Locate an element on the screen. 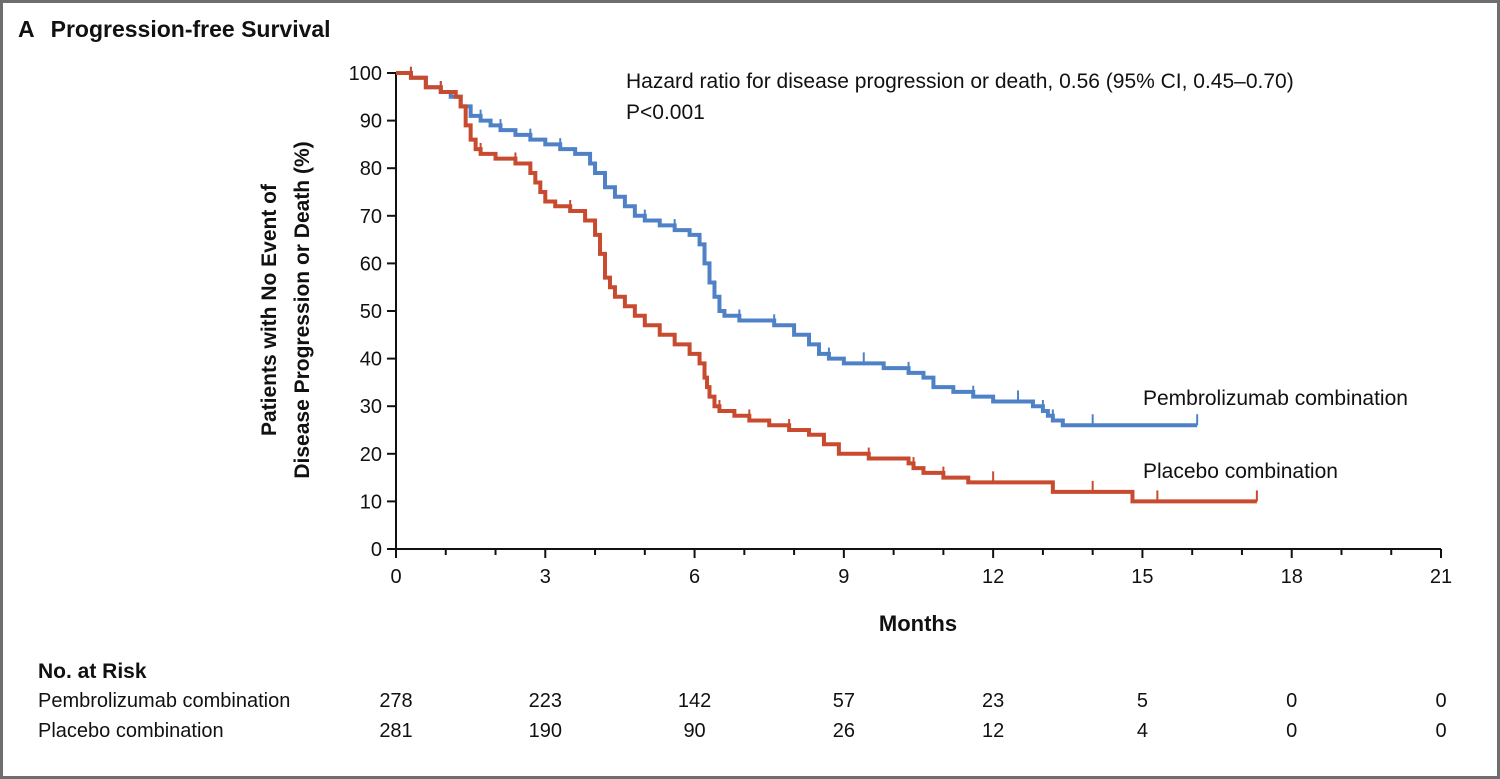 This screenshot has height=779, width=1500. y-tick-label: 70 is located at coordinates (371, 217).